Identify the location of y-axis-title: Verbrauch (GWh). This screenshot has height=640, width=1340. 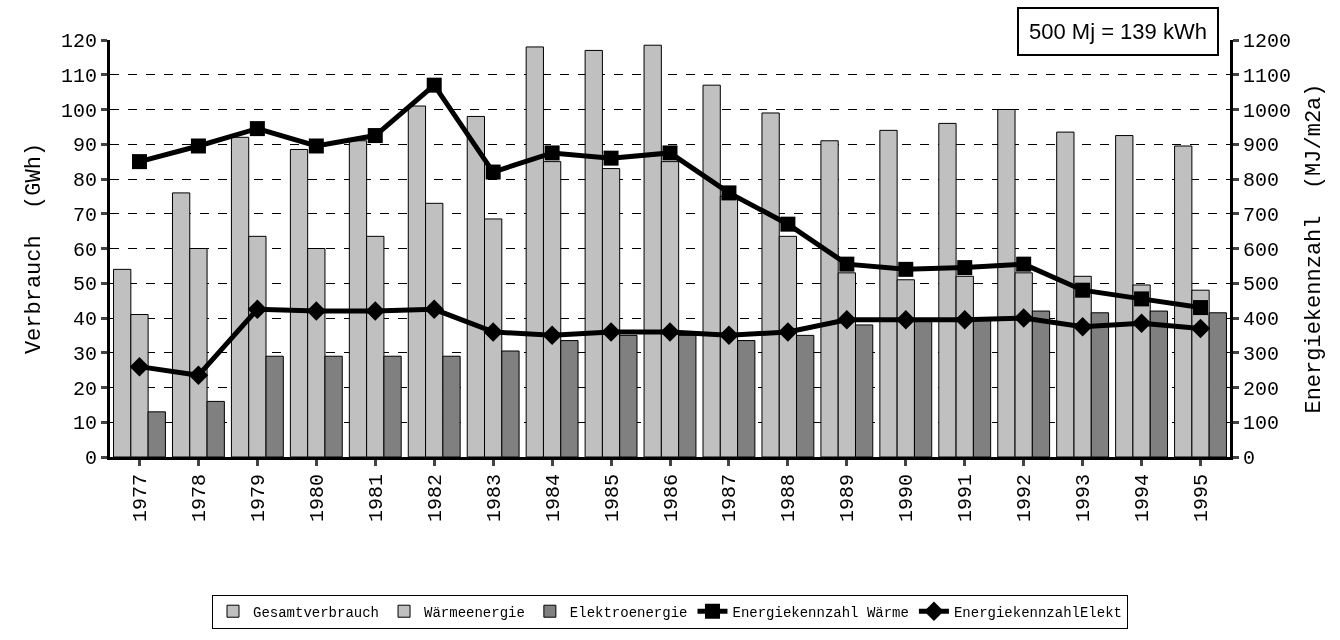
(34, 248).